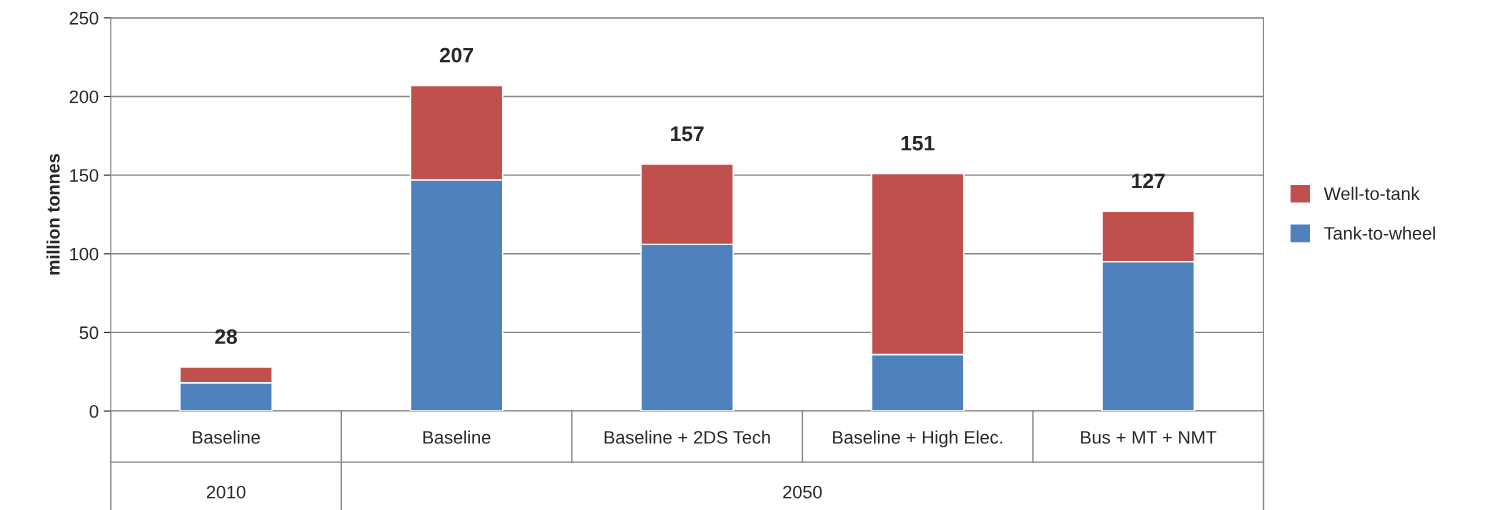 This screenshot has height=510, width=1497. I want to click on y-tick-label: 200, so click(84, 97).